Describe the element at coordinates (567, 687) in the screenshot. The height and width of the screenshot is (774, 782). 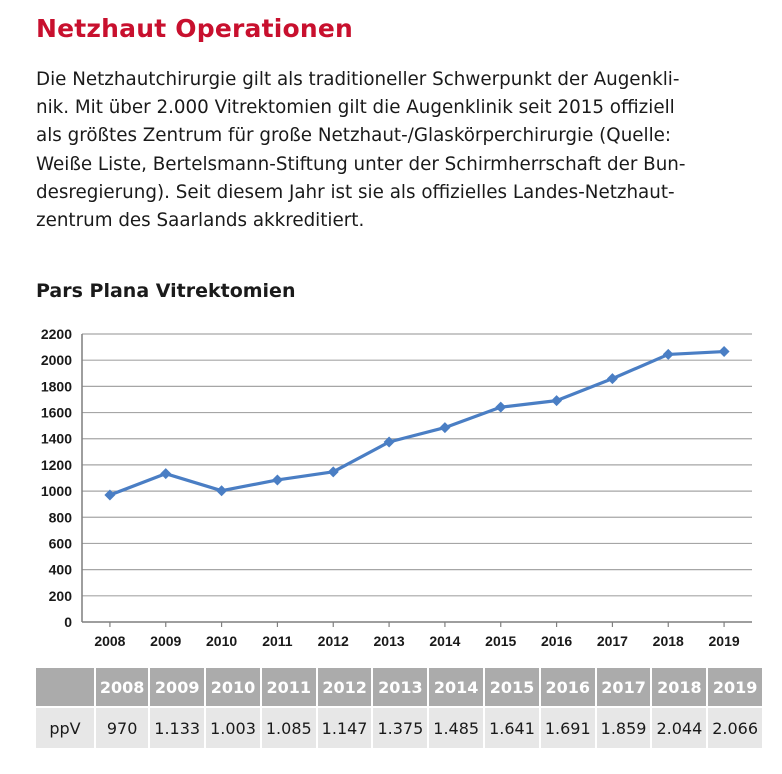
I see `table-header-cell: 2016` at that location.